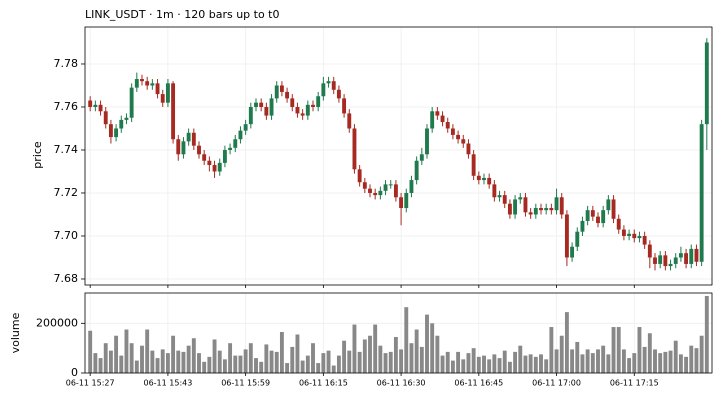 Image resolution: width=721 pixels, height=400 pixels. What do you see at coordinates (556, 383) in the screenshot?
I see `x-tick-label: 06-11 17:00` at bounding box center [556, 383].